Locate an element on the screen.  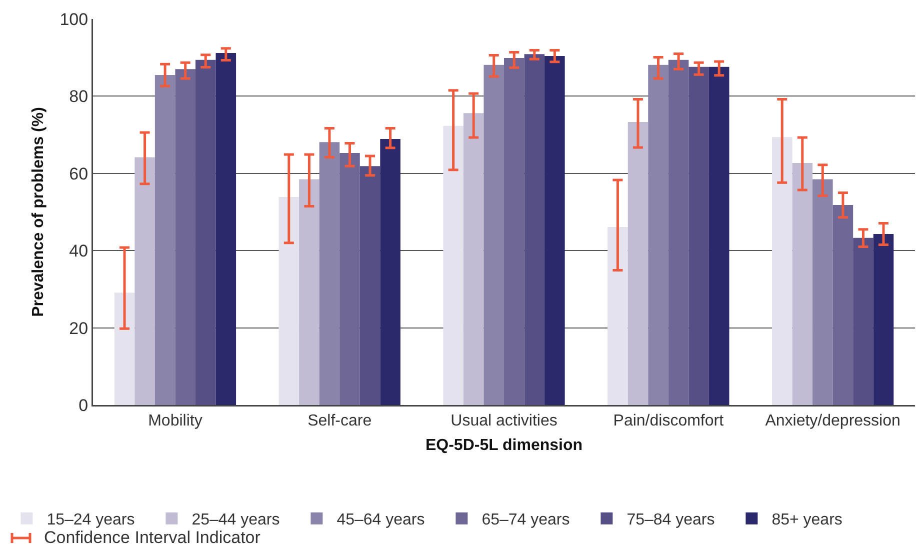
legend-label: 45–64 years is located at coordinates (380, 520).